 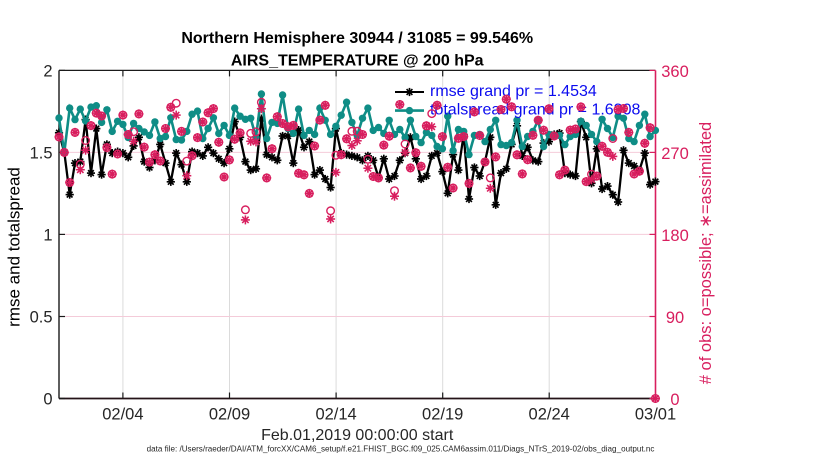 What do you see at coordinates (655, 415) in the screenshot?
I see `svg-text: 03/01` at bounding box center [655, 415].